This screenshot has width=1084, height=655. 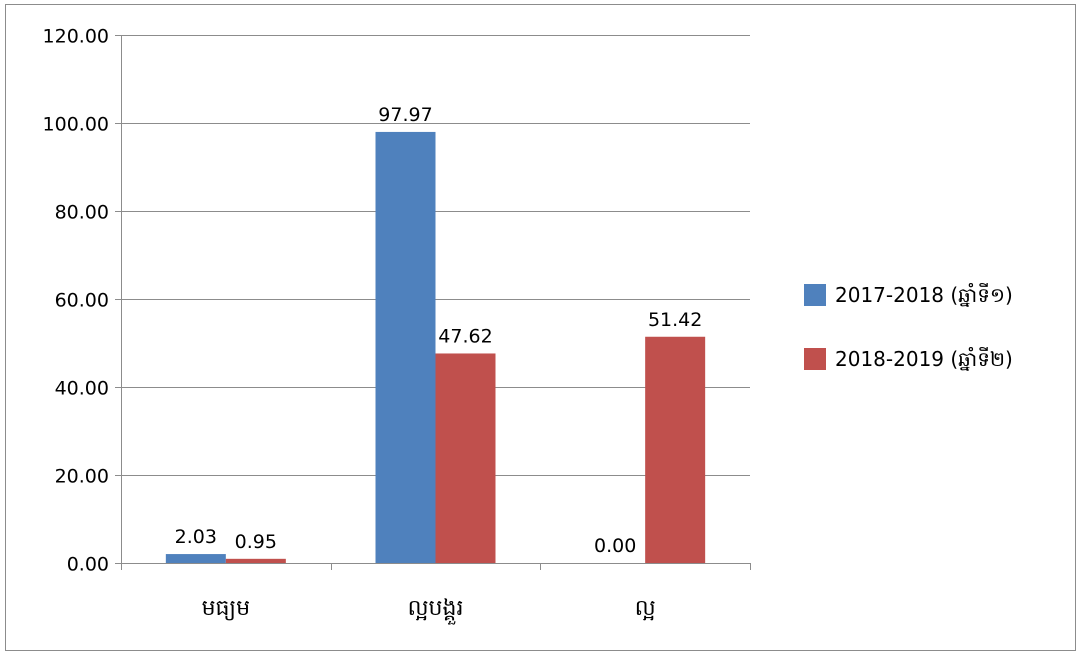 I want to click on x-category-label: ល្អ, so click(x=645, y=608).